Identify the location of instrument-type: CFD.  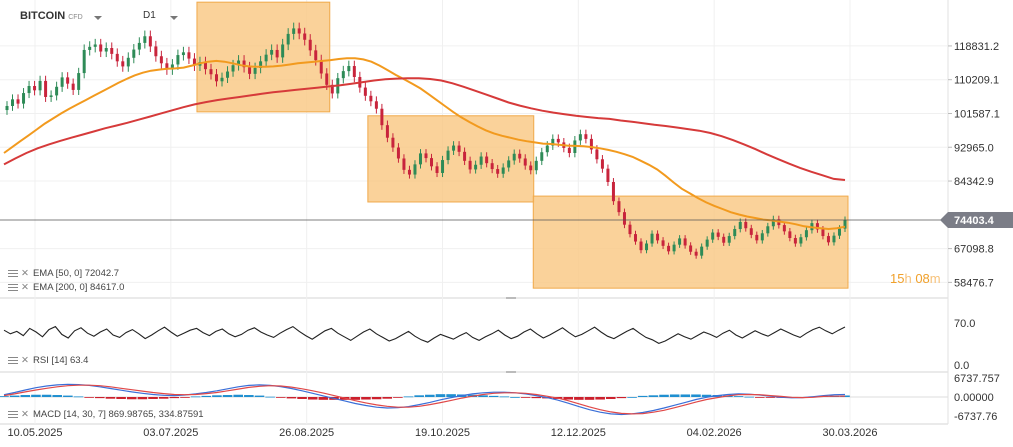
(75, 17).